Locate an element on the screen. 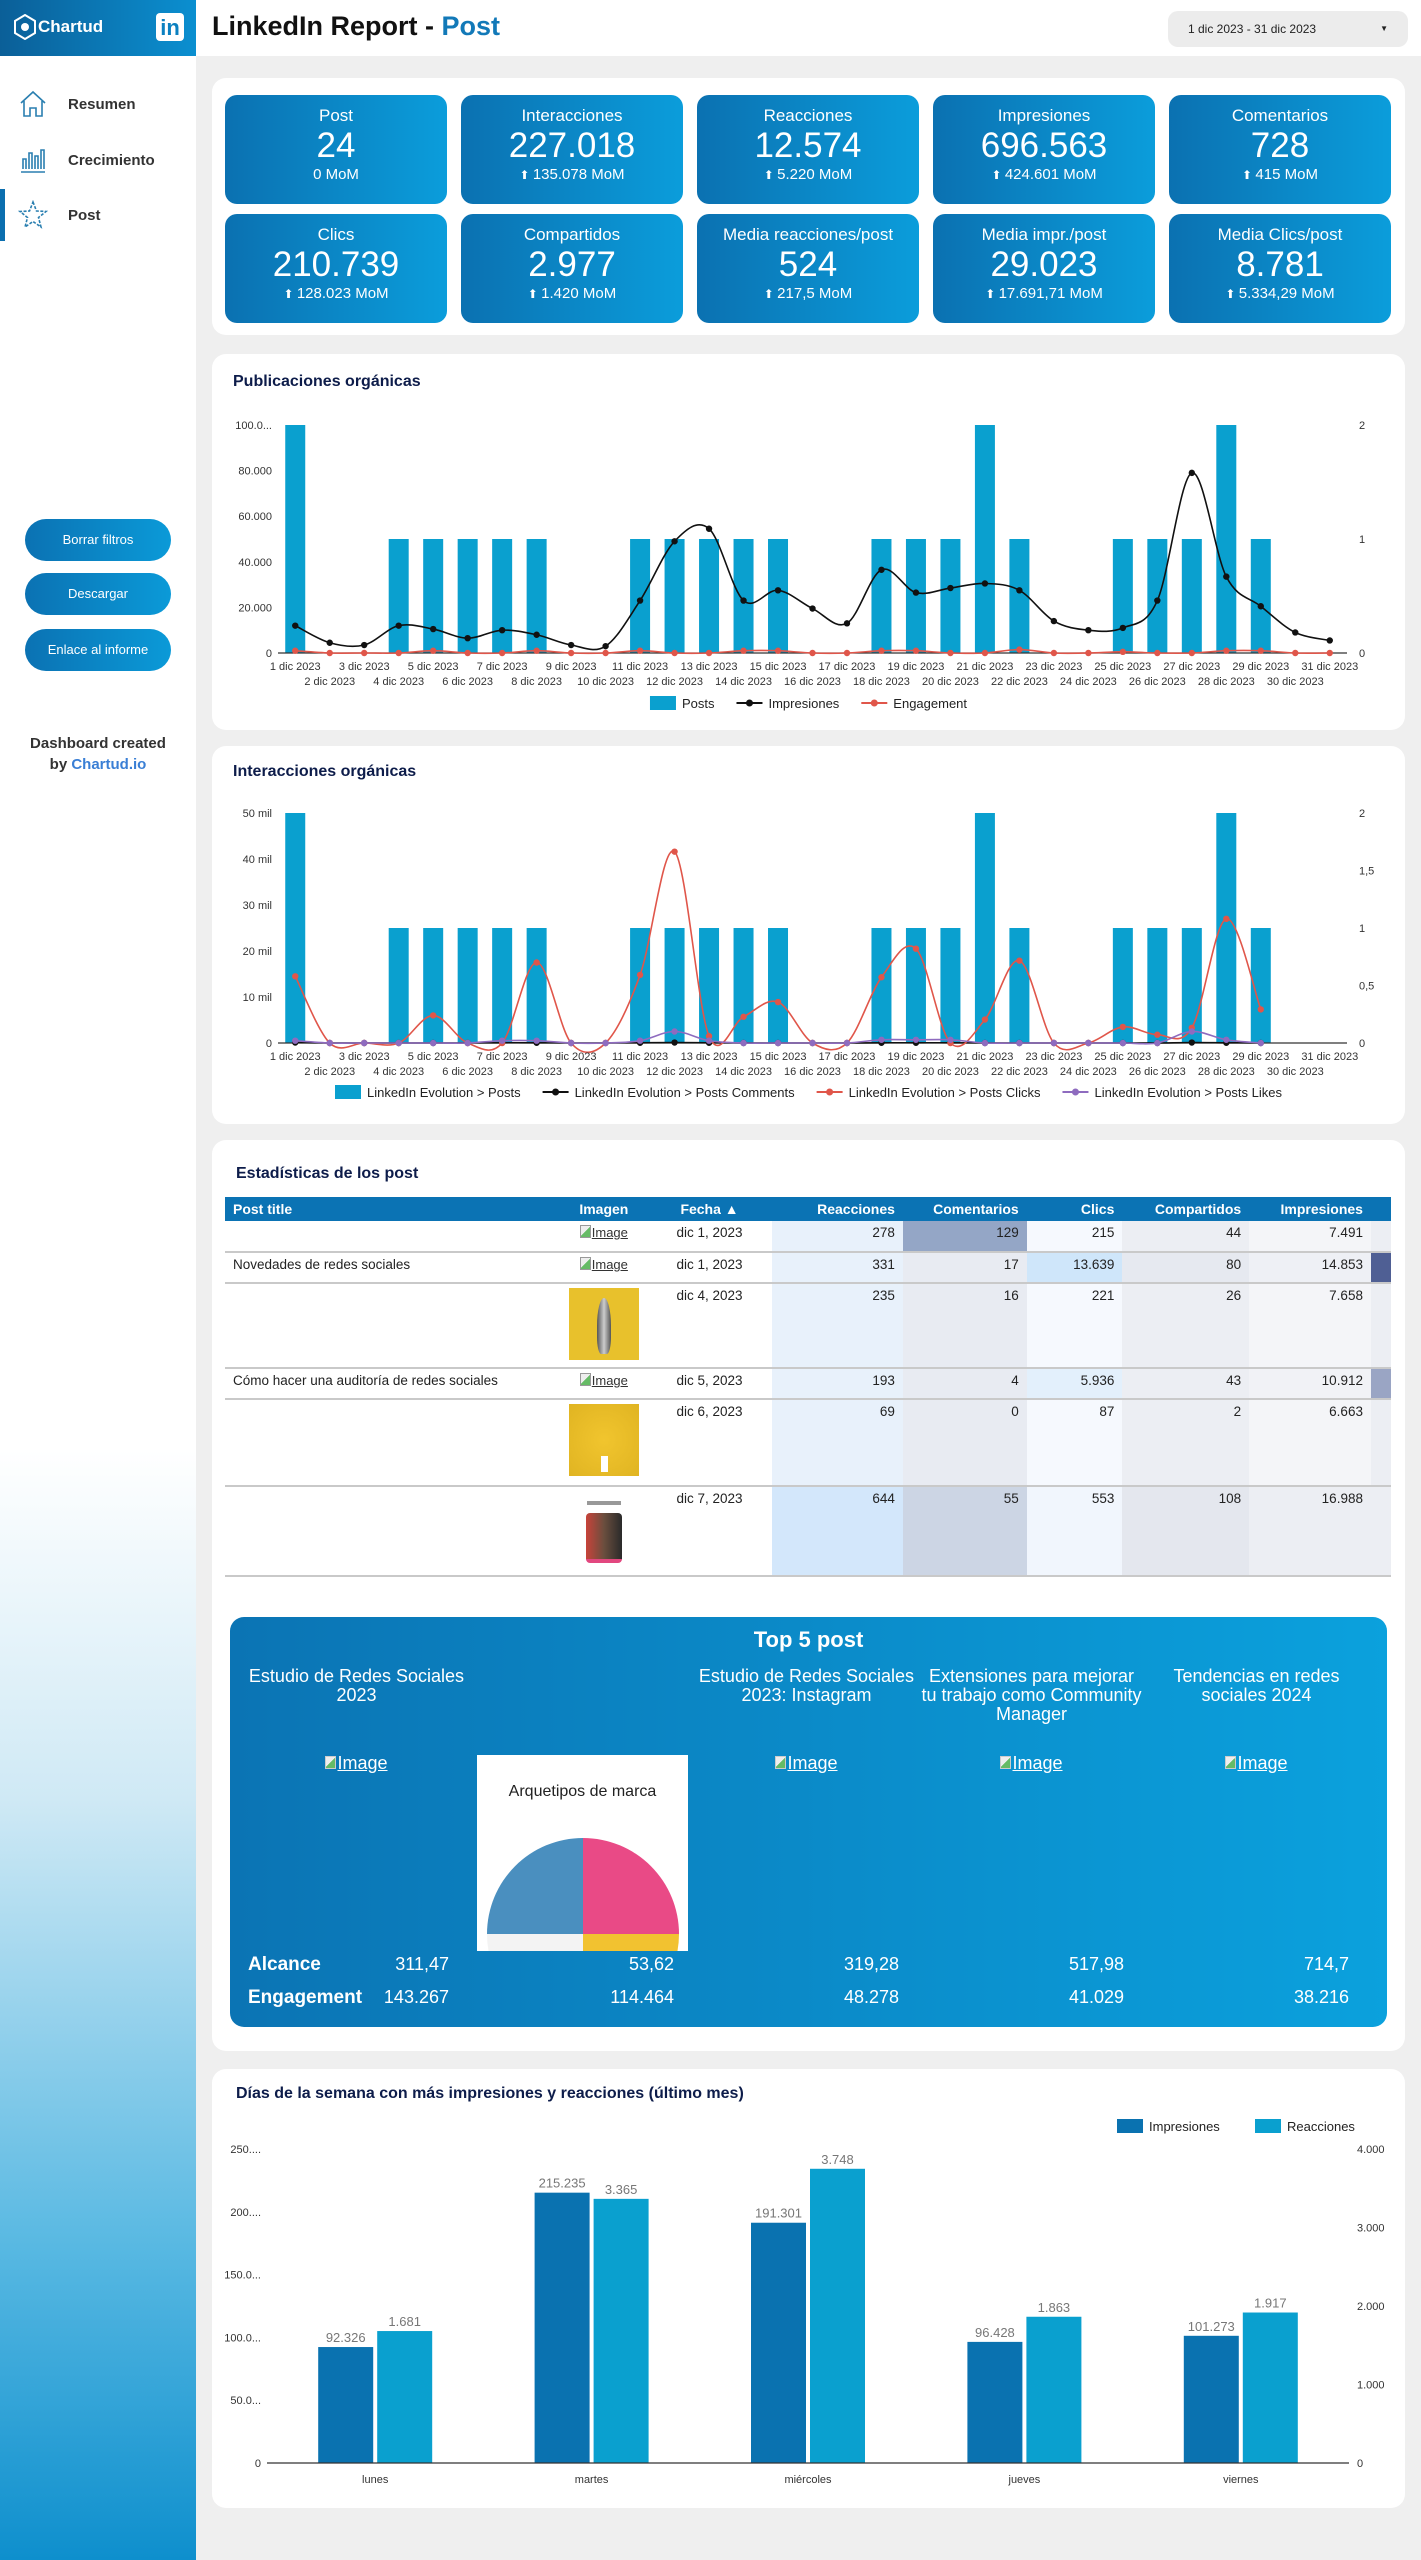  column-header: Fecha ▲ is located at coordinates (709, 1209).